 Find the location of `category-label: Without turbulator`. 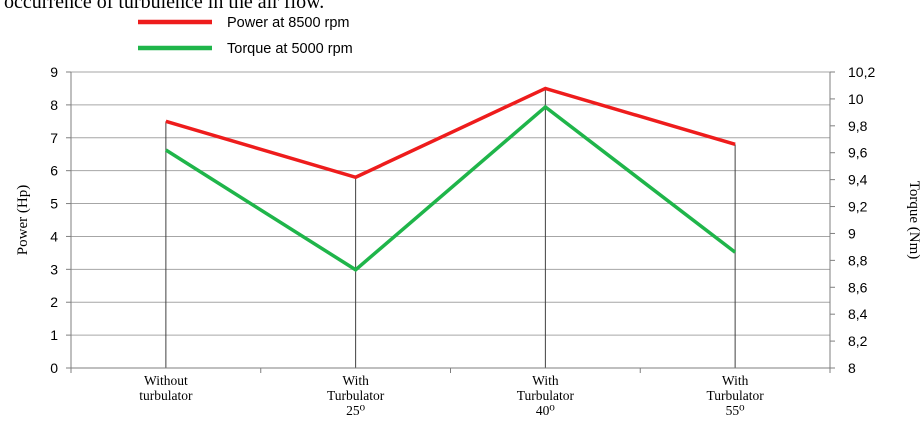

category-label: Without turbulator is located at coordinates (166, 388).